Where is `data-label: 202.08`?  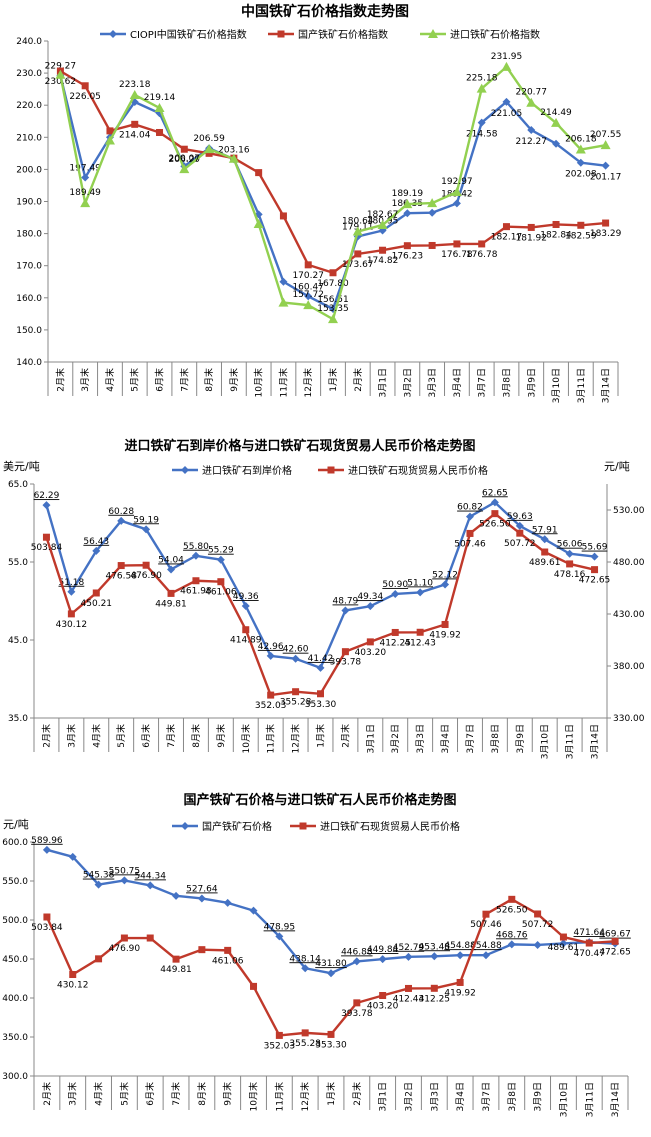
data-label: 202.08 is located at coordinates (581, 175).